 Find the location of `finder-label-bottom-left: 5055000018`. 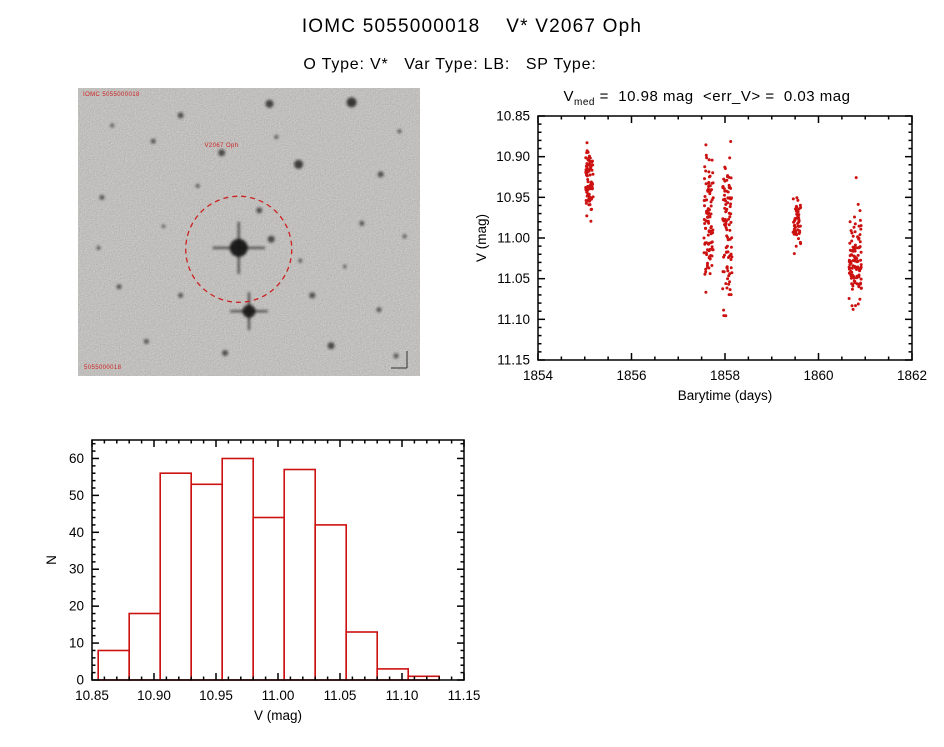

finder-label-bottom-left: 5055000018 is located at coordinates (103, 368).